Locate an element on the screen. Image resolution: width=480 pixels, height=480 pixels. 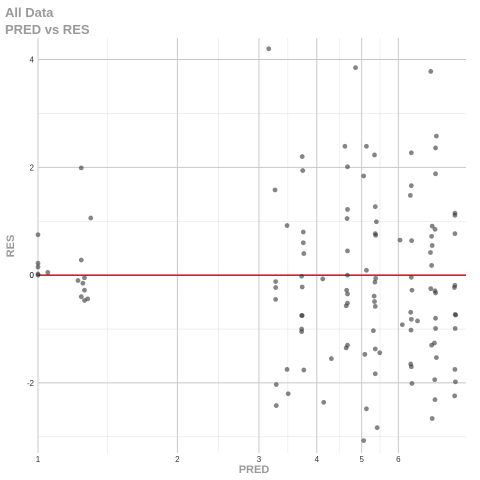
y-tick-label: 0 is located at coordinates (32, 275).